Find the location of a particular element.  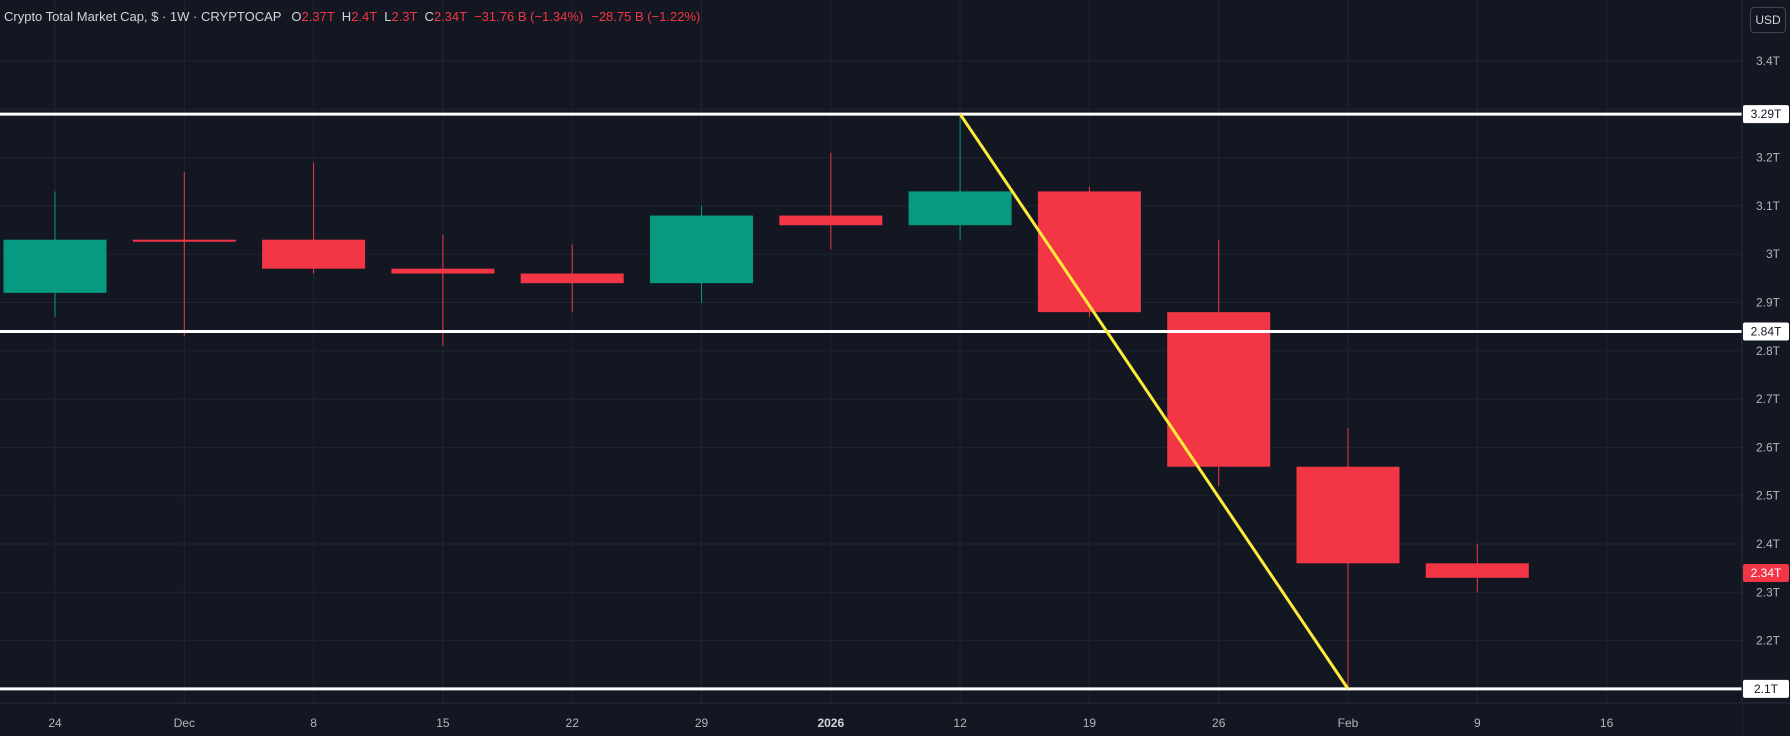

high-label: H is located at coordinates (346, 16).